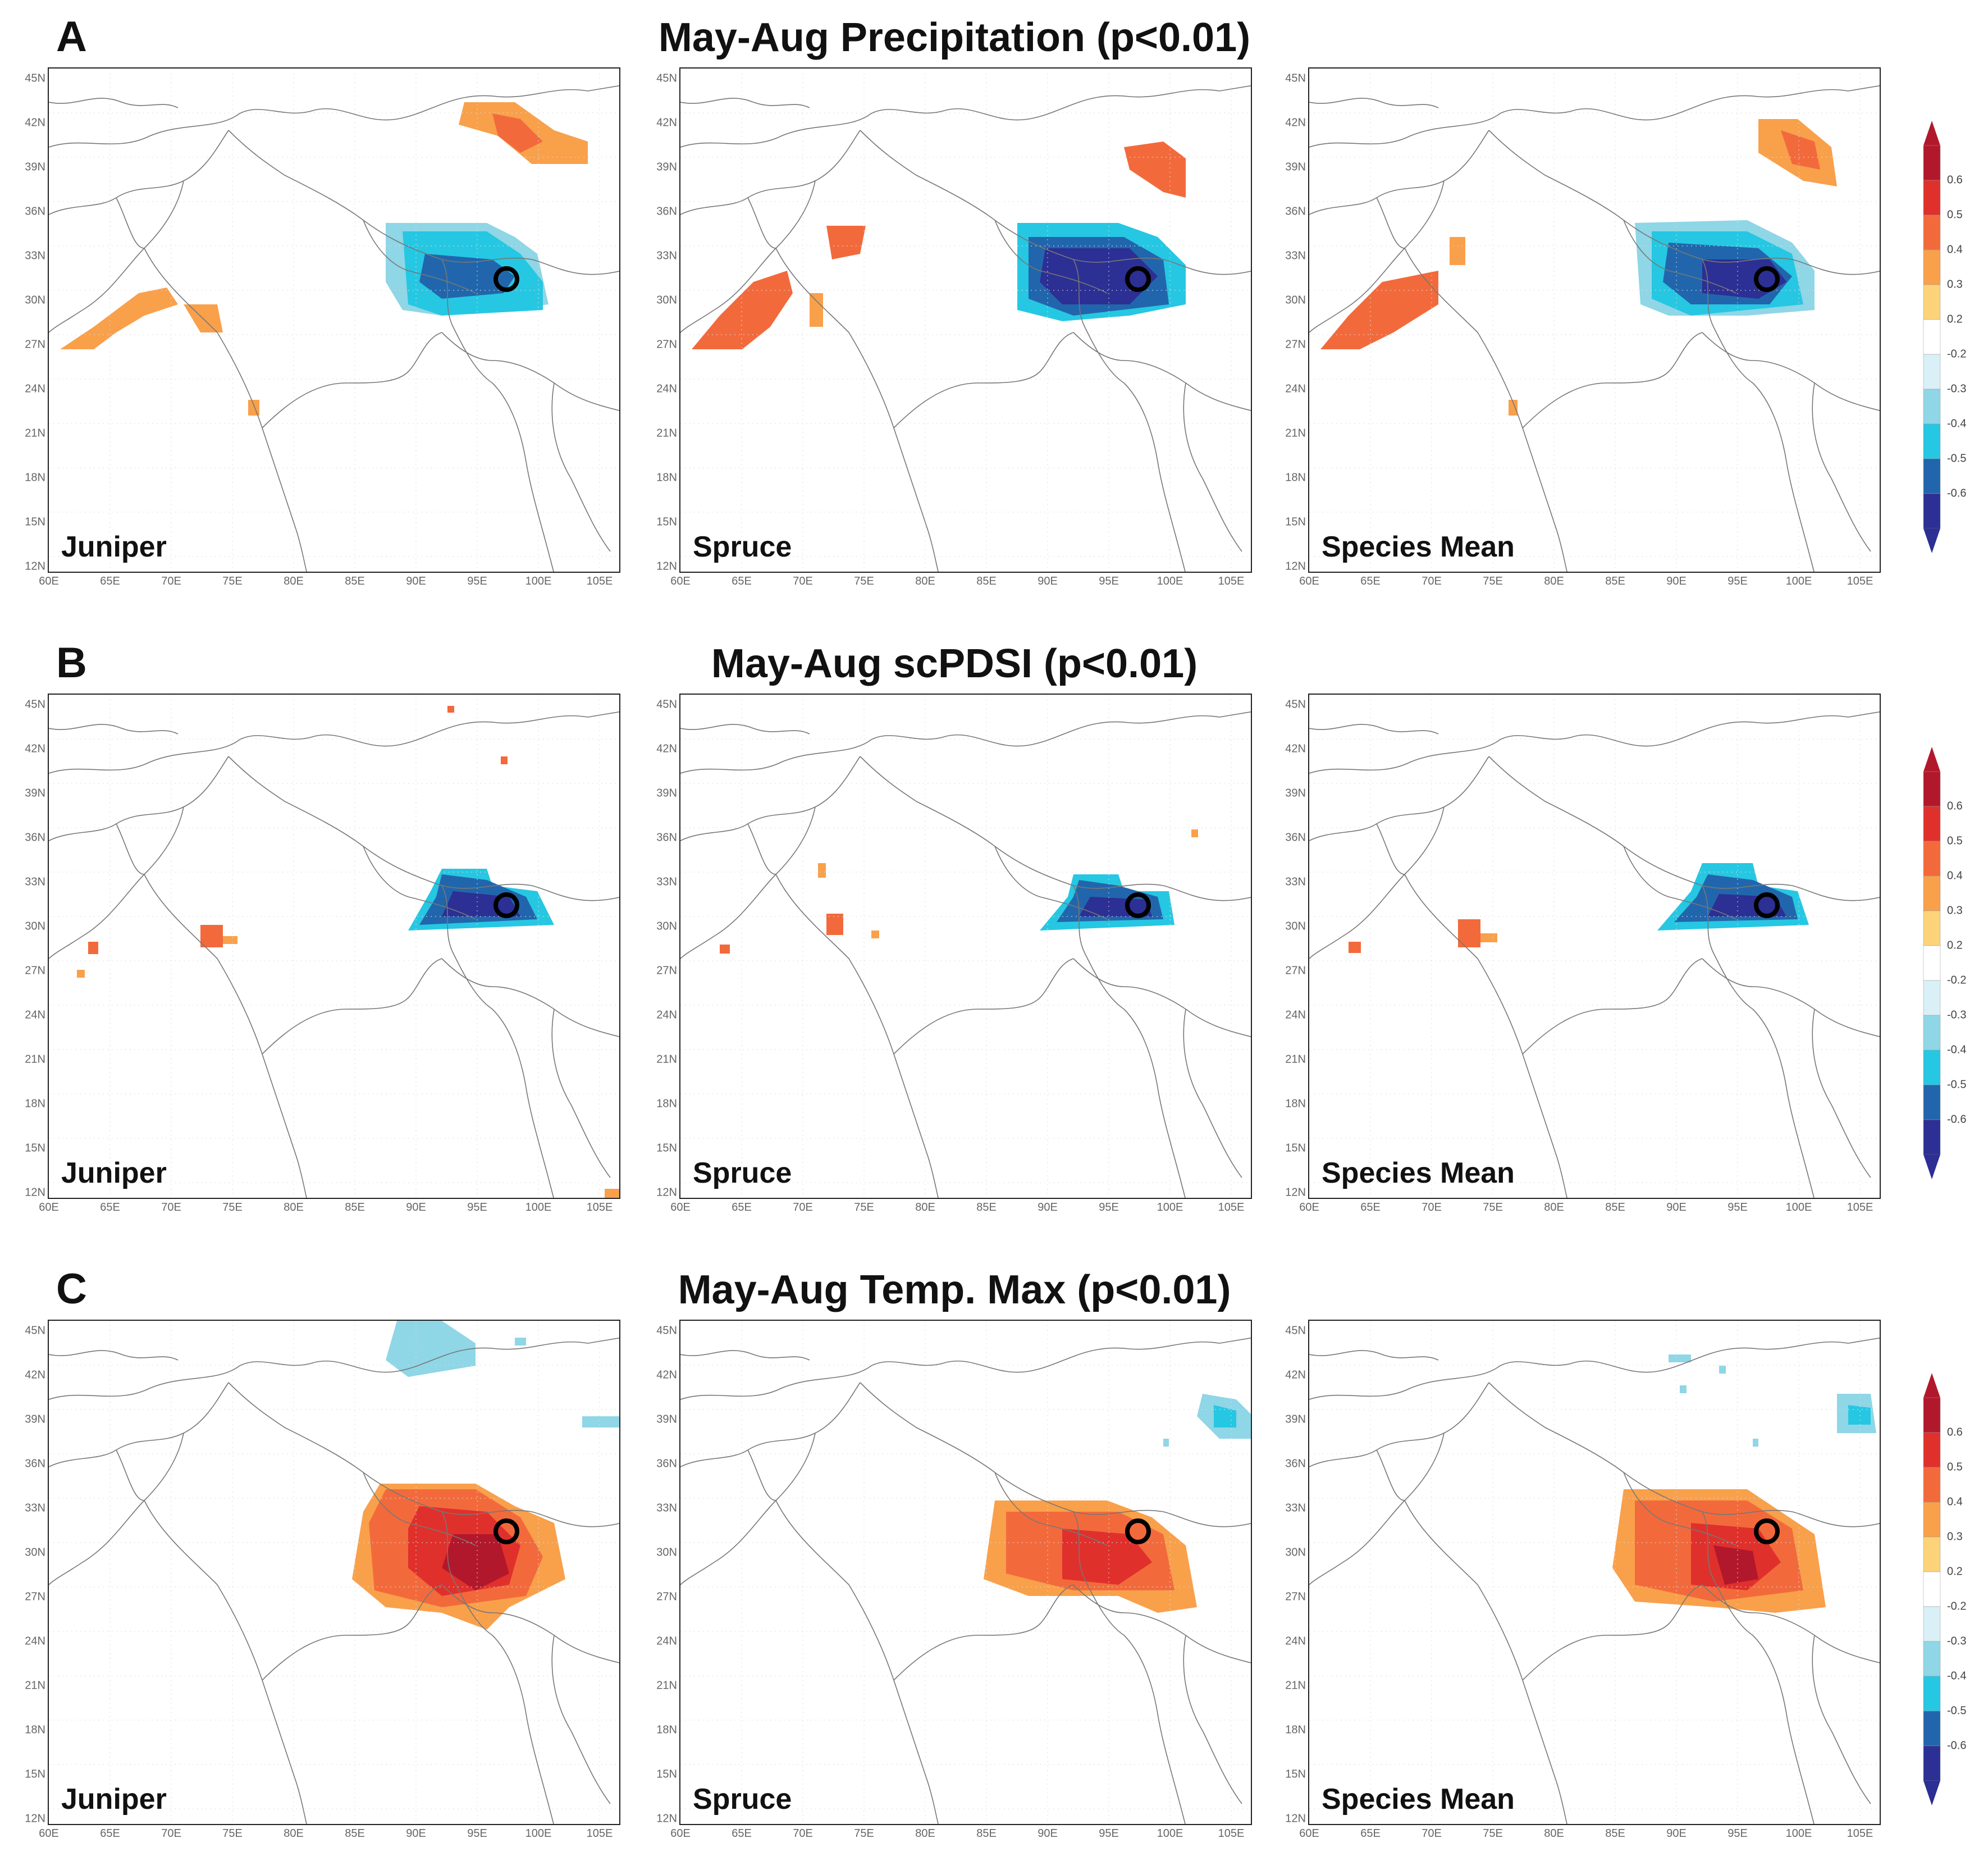 The width and height of the screenshot is (1988, 1870). What do you see at coordinates (742, 1173) in the screenshot?
I see `panel-label: Spruce` at bounding box center [742, 1173].